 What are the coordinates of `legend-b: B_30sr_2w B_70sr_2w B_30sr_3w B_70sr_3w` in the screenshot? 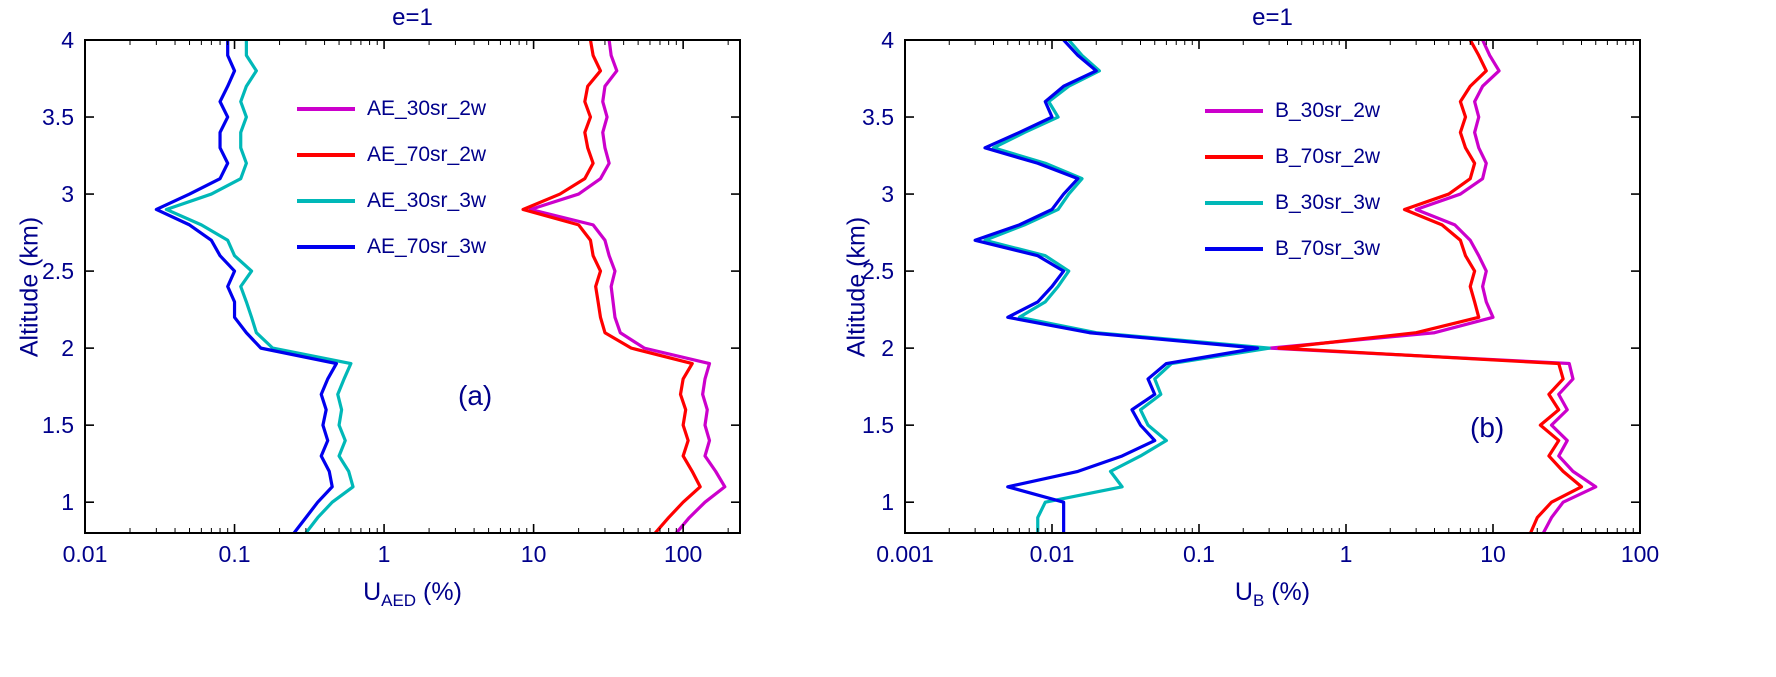 It's located at (1292, 180).